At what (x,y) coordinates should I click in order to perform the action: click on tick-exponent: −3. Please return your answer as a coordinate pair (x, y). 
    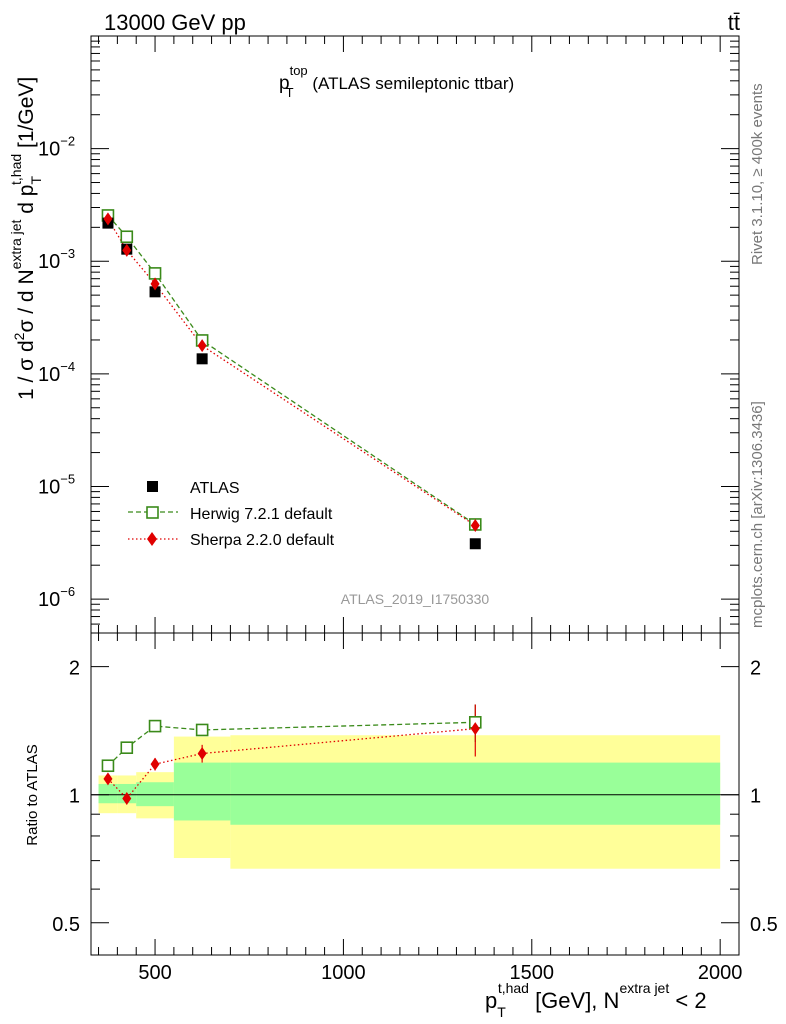
    Looking at the image, I should click on (67, 253).